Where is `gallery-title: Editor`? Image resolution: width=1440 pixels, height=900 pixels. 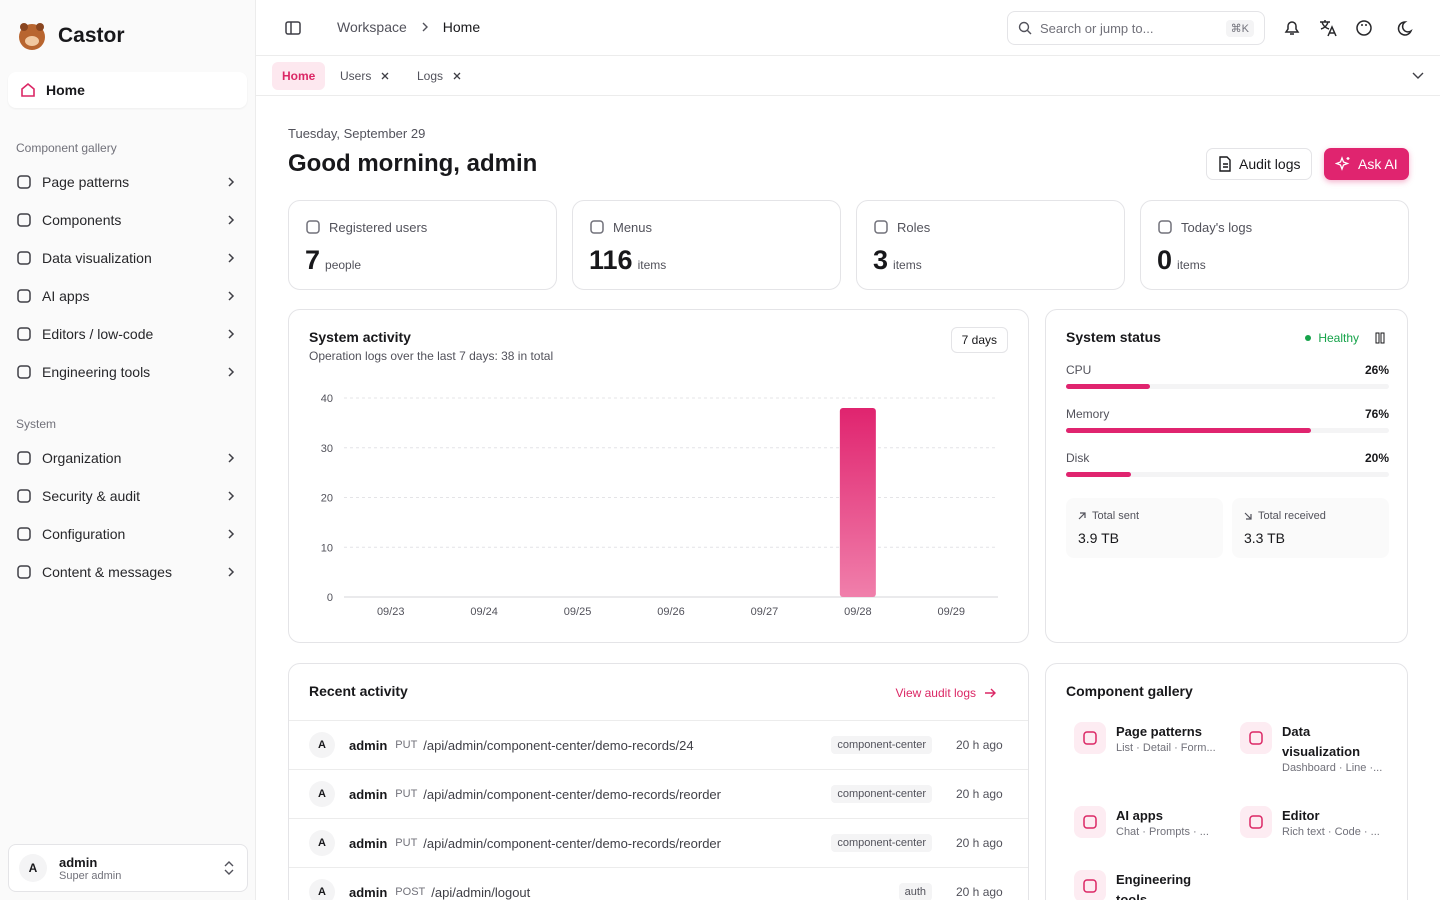
gallery-title: Editor is located at coordinates (1301, 815).